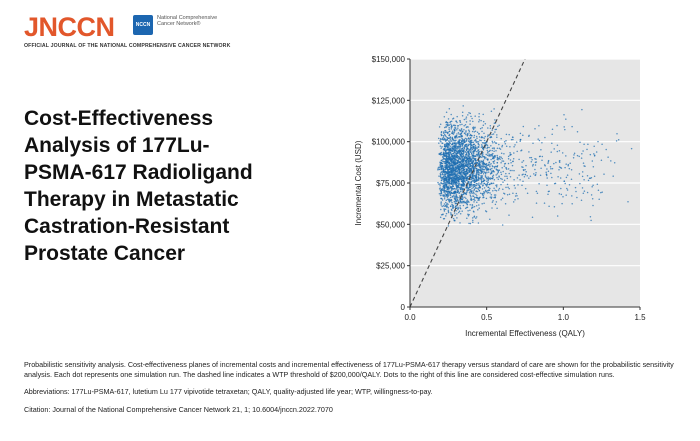 The height and width of the screenshot is (441, 700). What do you see at coordinates (358, 182) in the screenshot?
I see `y-axis-label: Incremental Cost (USD)` at bounding box center [358, 182].